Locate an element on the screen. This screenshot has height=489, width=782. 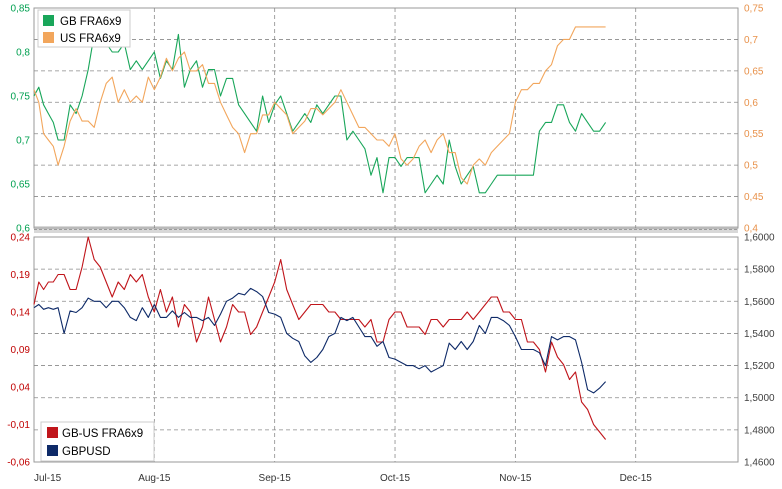
right-axis-tick-label: 1,5600 is located at coordinates (759, 302).